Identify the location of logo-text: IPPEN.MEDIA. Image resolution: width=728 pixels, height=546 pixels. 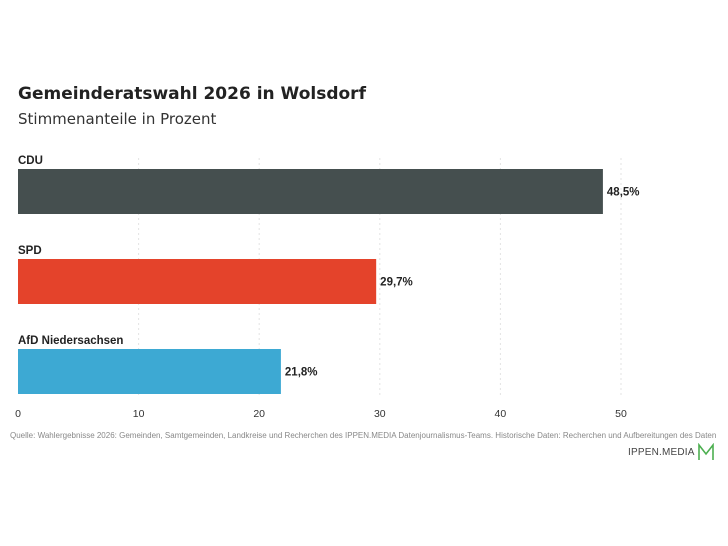
(661, 452).